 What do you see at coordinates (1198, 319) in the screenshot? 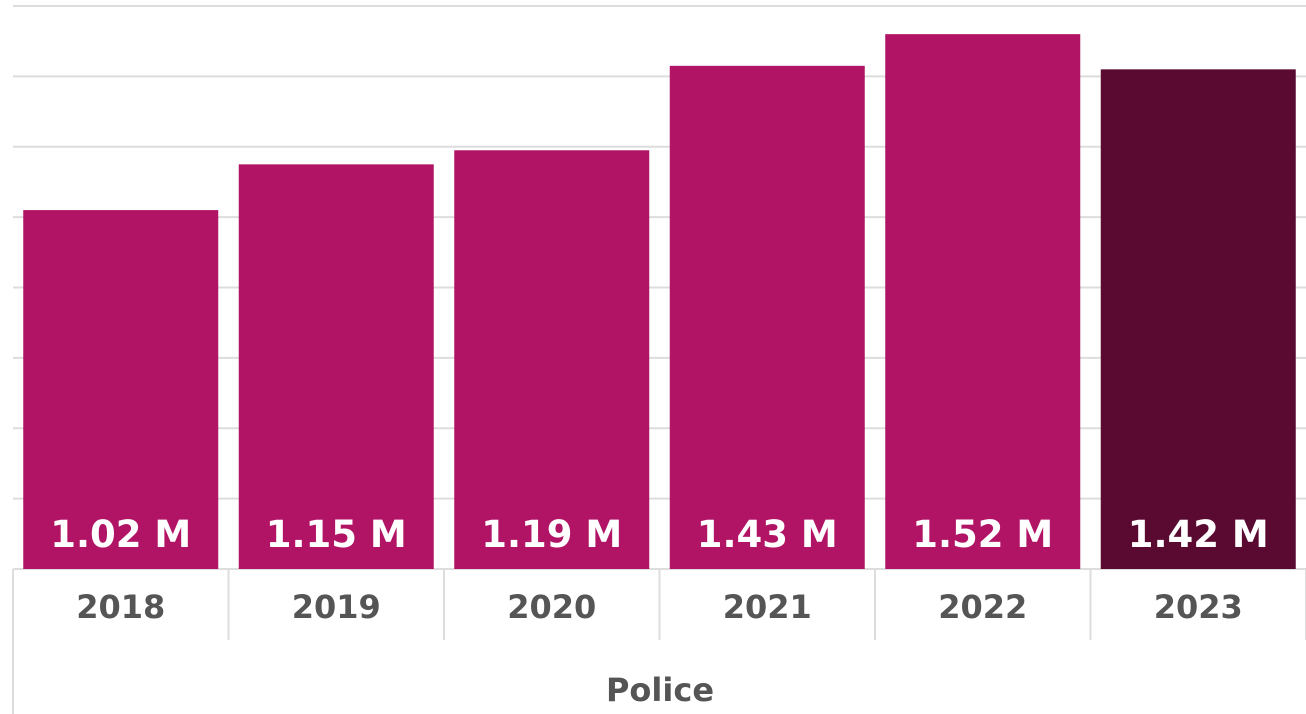
I see `bar-2023` at bounding box center [1198, 319].